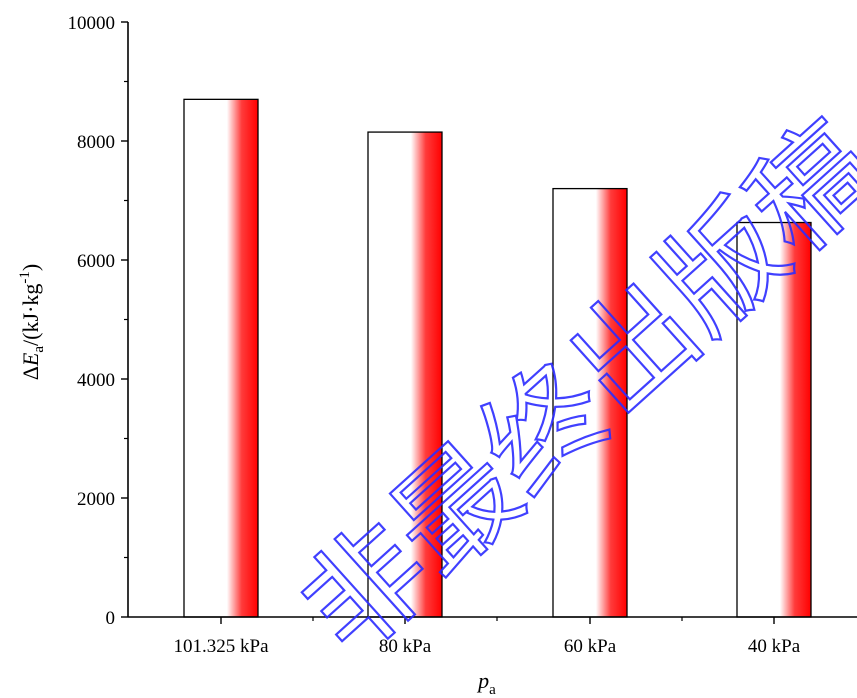 The height and width of the screenshot is (698, 857). I want to click on y-ticks-group: 0 2000 4000 6000 8000 10000, so click(98, 321).